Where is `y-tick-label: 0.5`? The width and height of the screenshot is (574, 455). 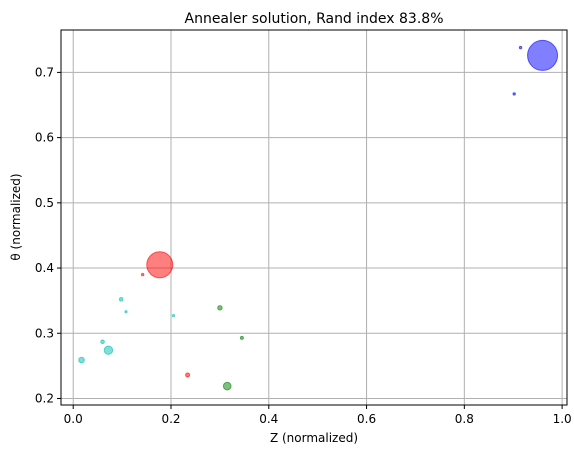
y-tick-label: 0.5 is located at coordinates (44, 203).